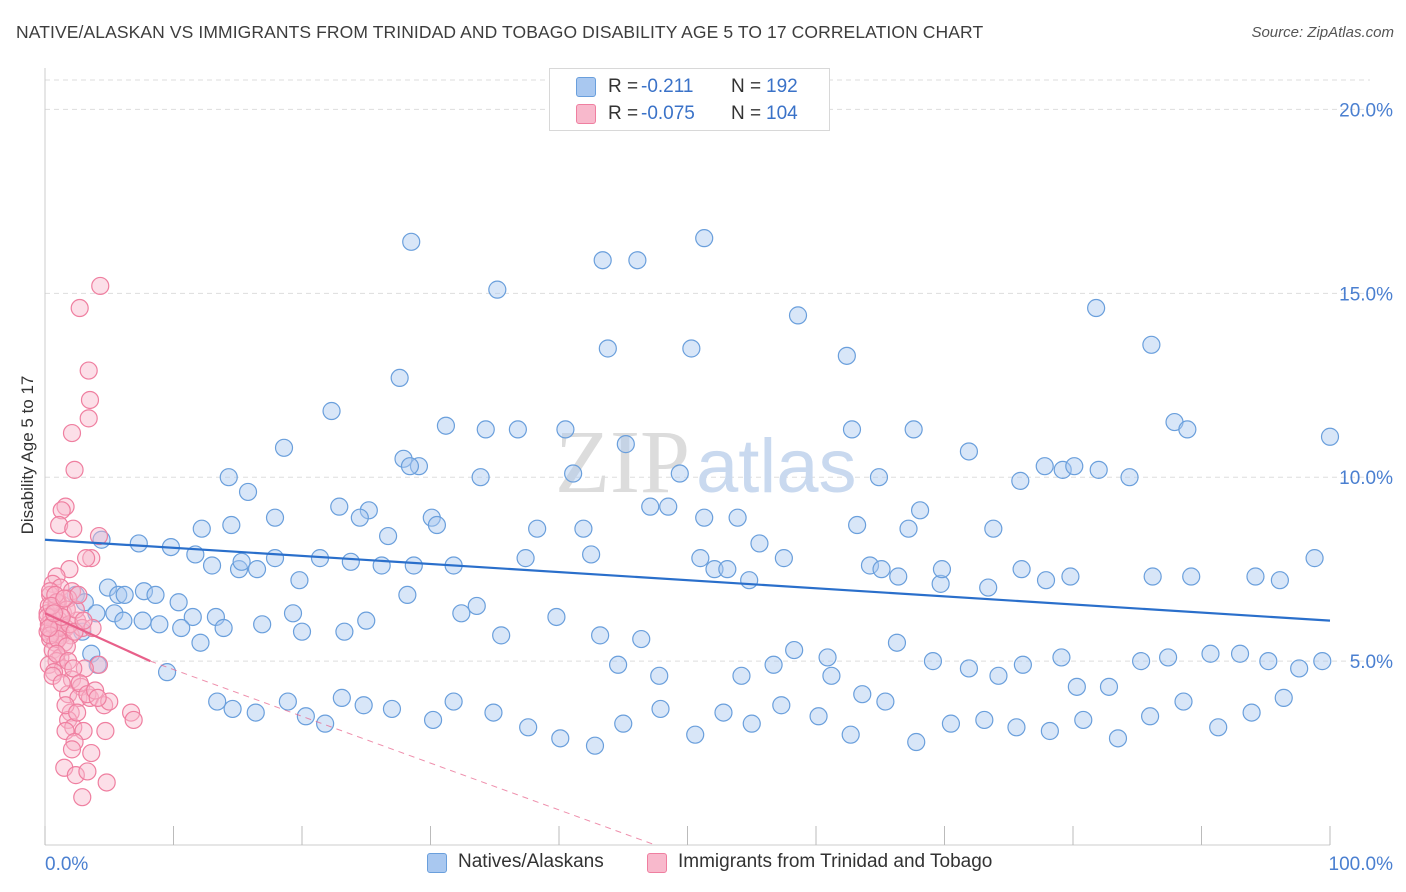 This screenshot has width=1406, height=892. What do you see at coordinates (657, 863) in the screenshot?
I see `bottom-swatch-pink` at bounding box center [657, 863].